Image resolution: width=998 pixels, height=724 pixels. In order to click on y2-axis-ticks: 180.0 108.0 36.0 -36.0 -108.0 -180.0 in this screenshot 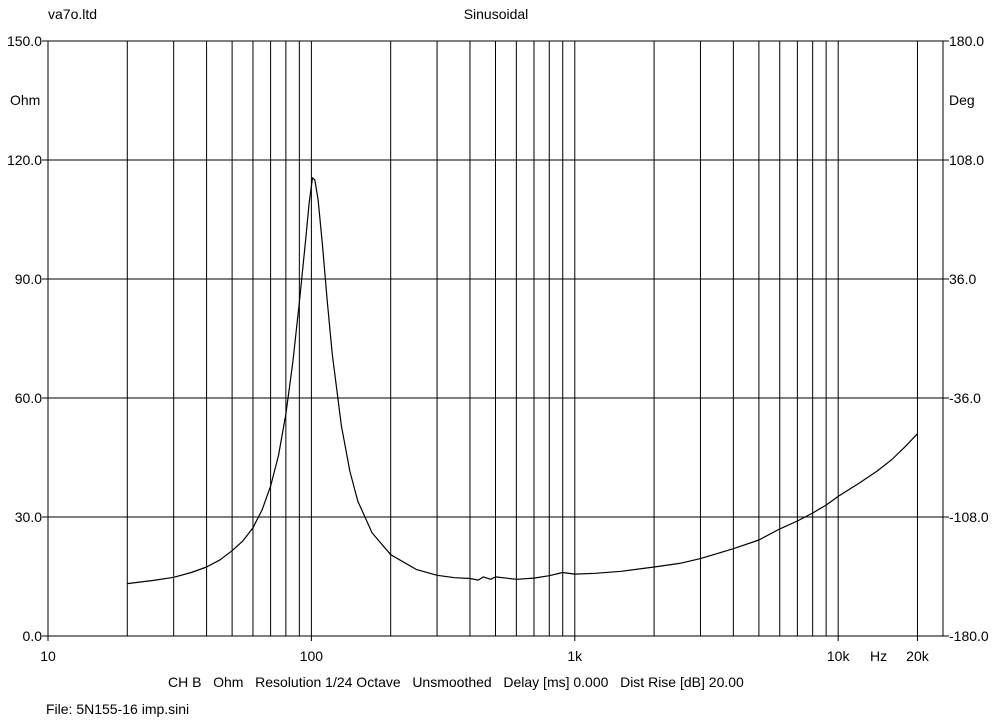, I will do `click(966, 338)`.